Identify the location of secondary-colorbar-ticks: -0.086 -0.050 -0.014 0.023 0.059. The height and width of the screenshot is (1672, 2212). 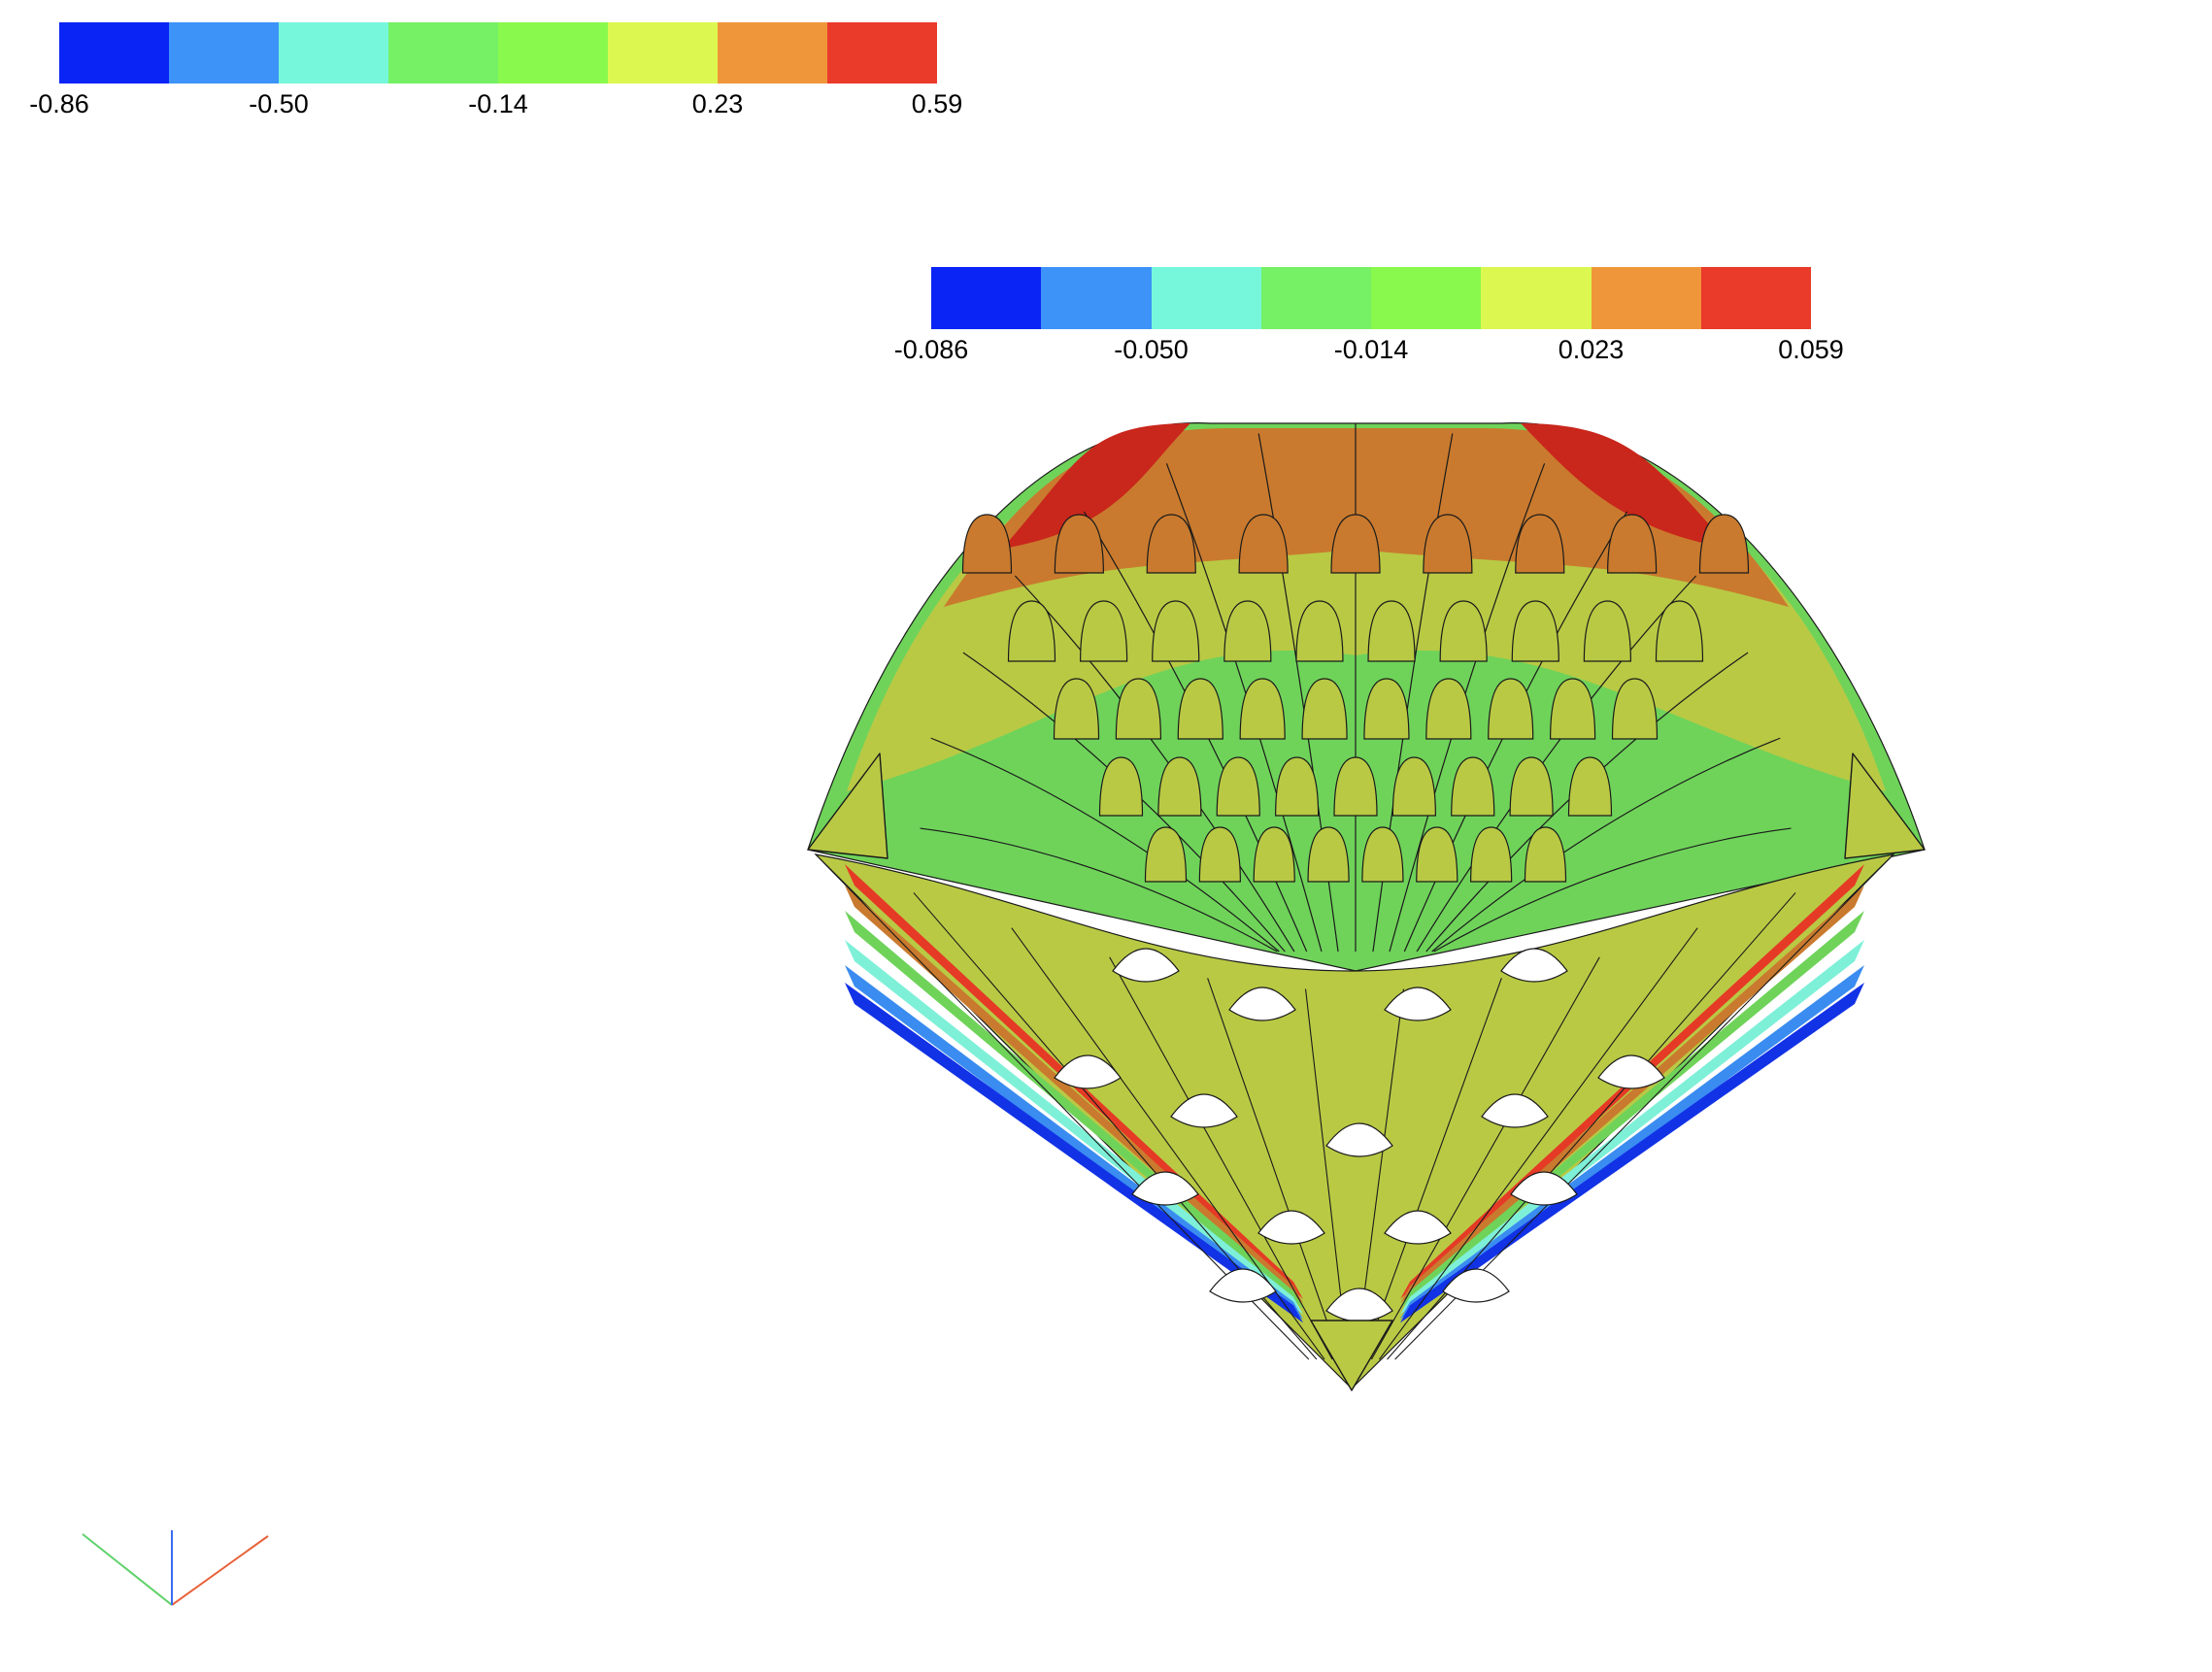
(1369, 350).